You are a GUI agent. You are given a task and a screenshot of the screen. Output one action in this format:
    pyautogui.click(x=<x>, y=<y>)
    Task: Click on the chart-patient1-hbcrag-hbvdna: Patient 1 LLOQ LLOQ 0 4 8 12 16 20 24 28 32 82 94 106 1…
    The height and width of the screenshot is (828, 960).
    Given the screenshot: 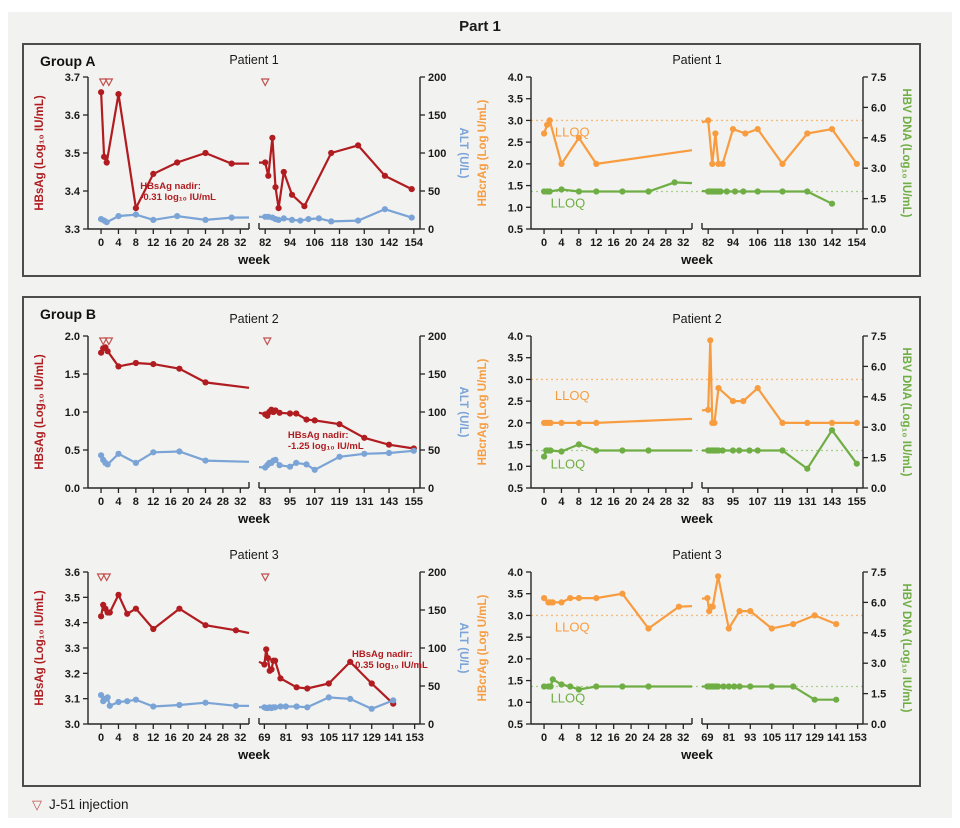 What is the action you would take?
    pyautogui.click(x=693, y=161)
    